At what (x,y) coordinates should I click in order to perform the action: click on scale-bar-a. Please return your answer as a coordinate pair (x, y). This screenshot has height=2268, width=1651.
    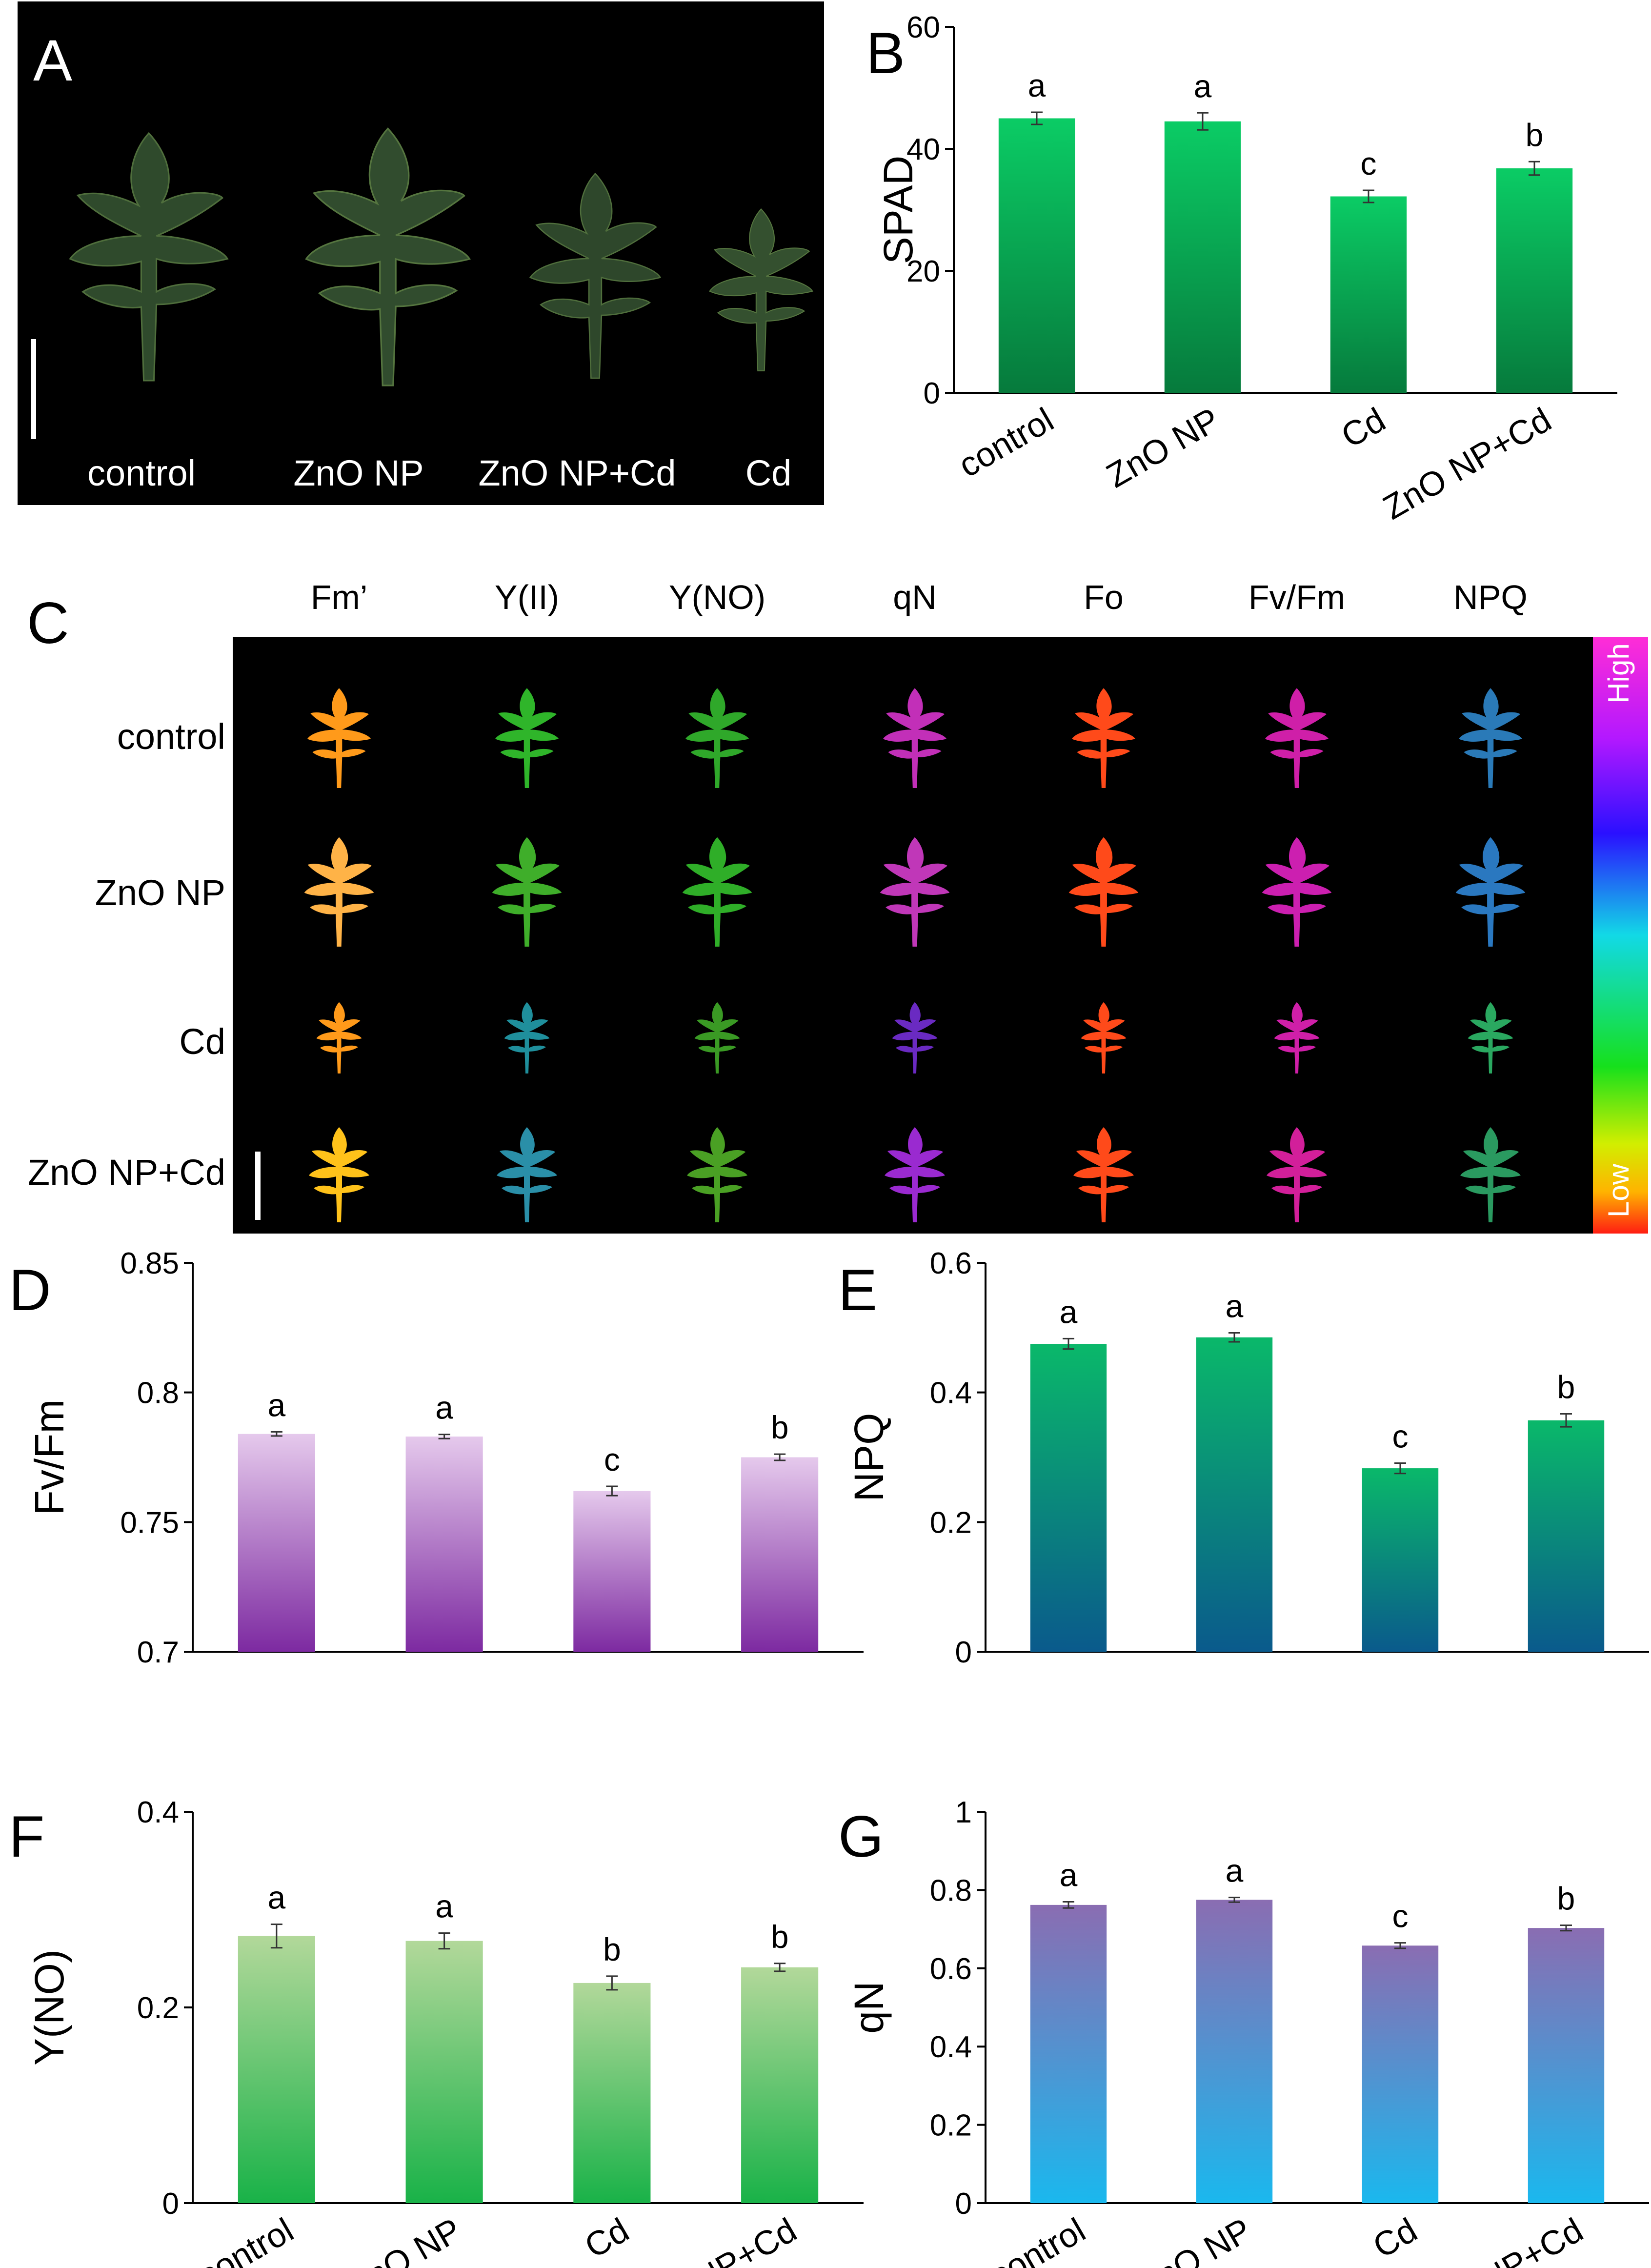
    Looking at the image, I should click on (33, 389).